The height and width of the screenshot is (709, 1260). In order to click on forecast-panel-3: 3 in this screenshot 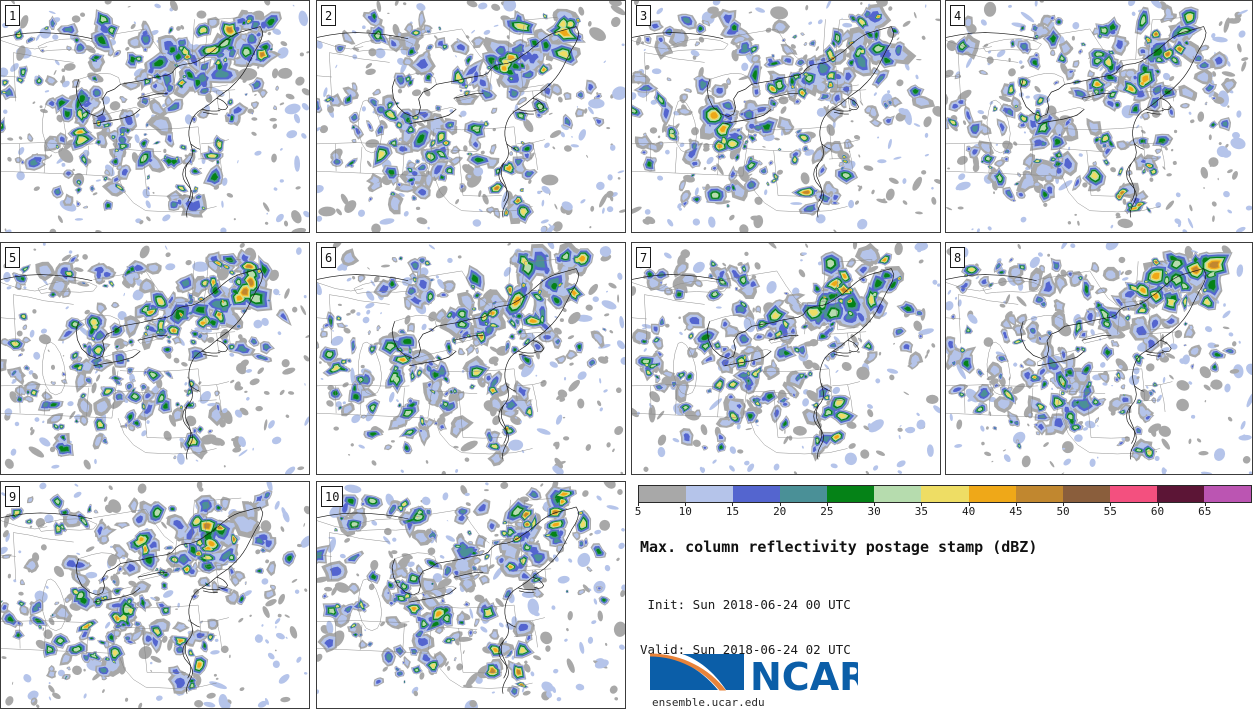, I will do `click(786, 116)`.